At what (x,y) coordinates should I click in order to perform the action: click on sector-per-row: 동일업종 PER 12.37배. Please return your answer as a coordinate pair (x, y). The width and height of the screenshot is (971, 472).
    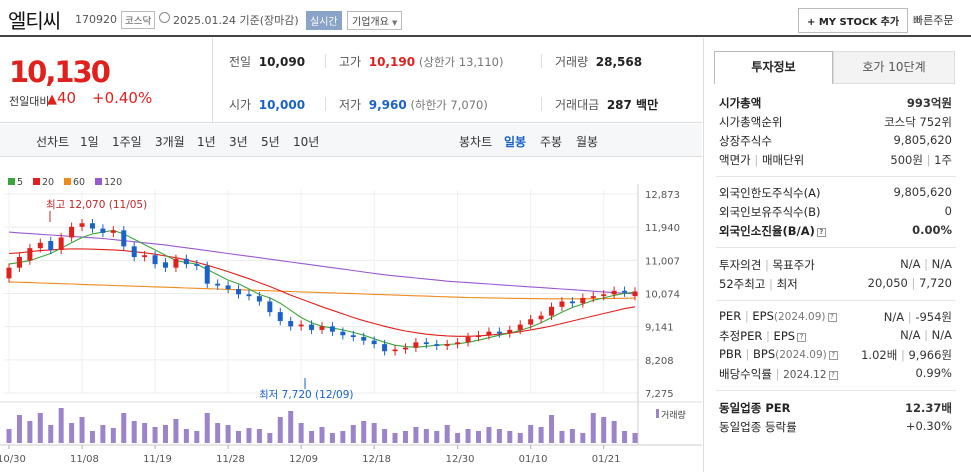
    Looking at the image, I should click on (835, 408).